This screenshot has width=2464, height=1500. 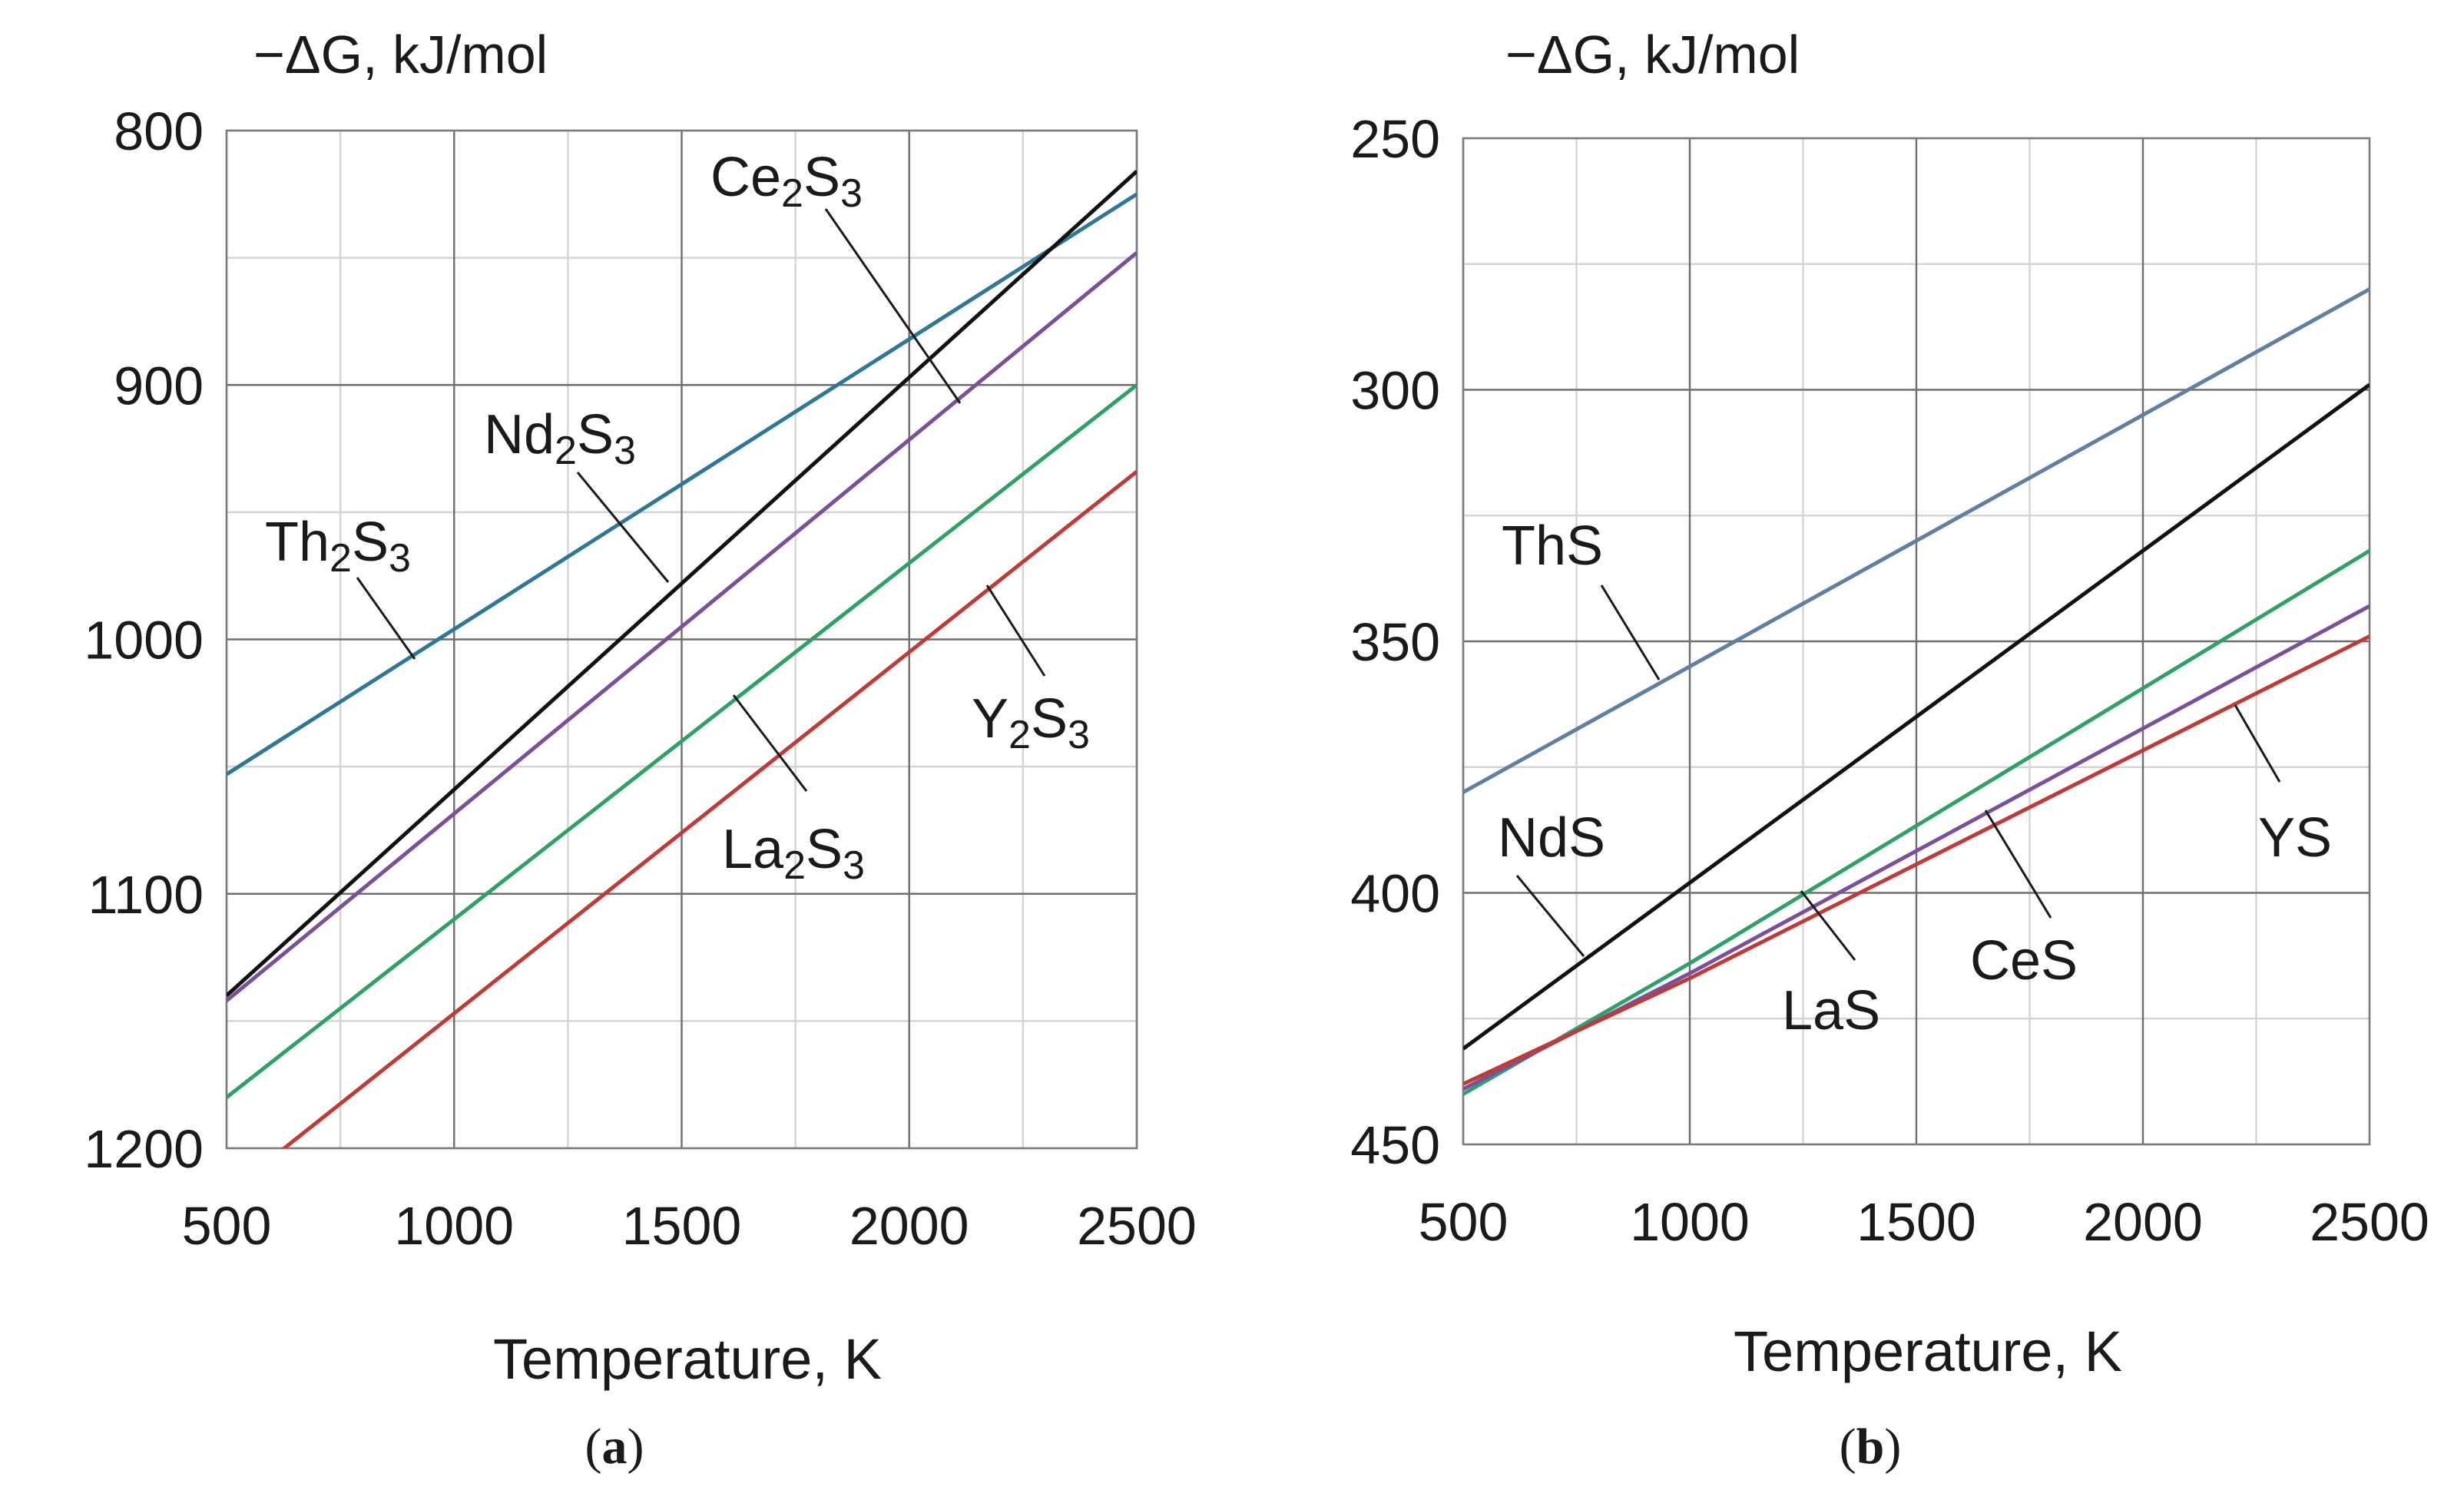 I want to click on series-label-ce2s3: Ce2S3, so click(x=786, y=181).